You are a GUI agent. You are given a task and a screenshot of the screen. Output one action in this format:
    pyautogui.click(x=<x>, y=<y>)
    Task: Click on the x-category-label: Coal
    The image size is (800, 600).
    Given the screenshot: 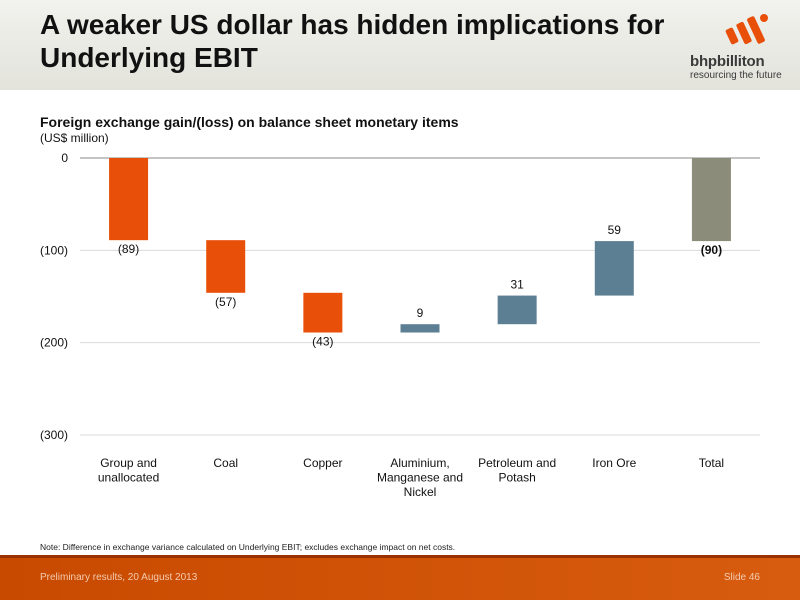 What is the action you would take?
    pyautogui.click(x=225, y=463)
    